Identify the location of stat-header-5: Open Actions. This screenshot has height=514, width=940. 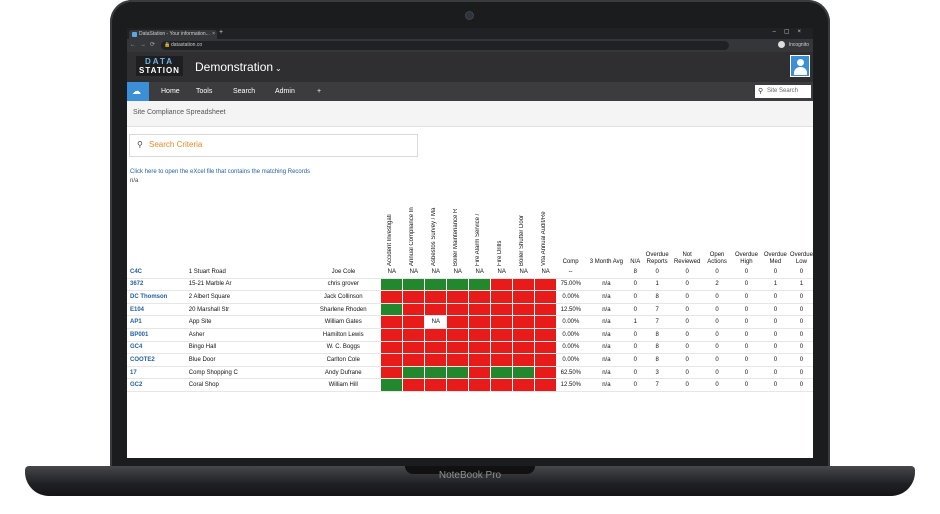
(717, 258).